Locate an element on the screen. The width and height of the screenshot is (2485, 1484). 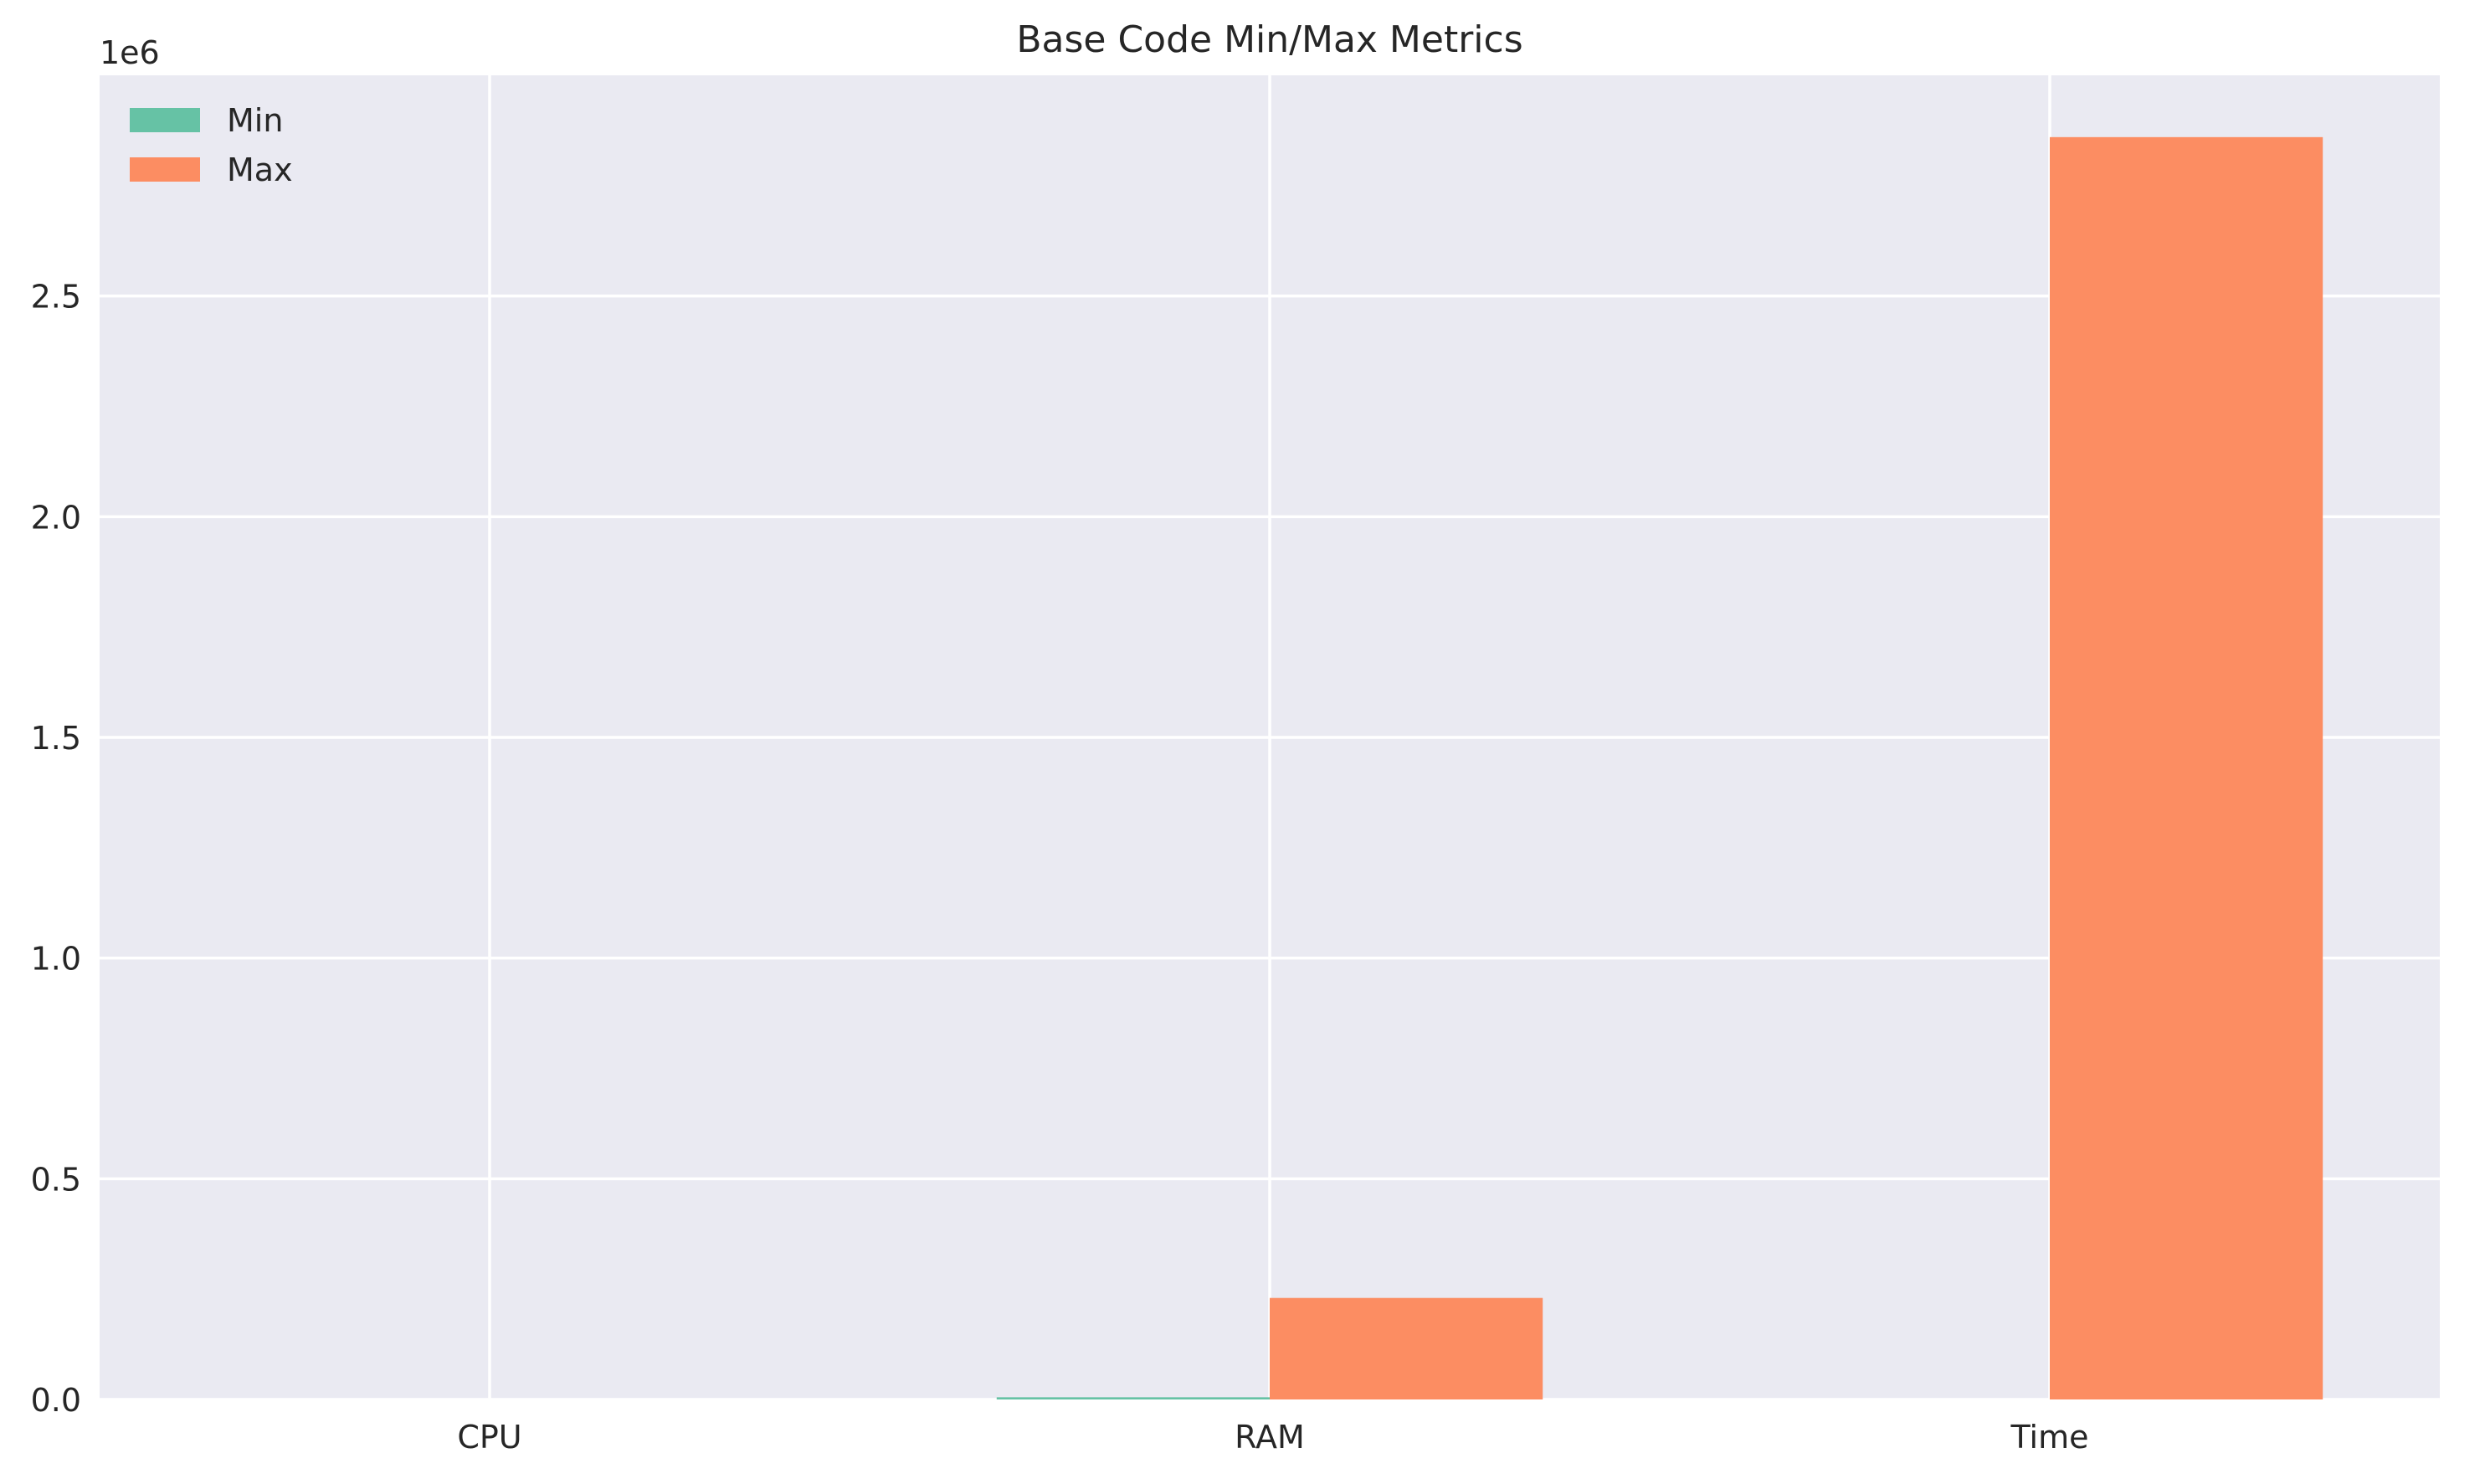
y-axis-offset-label: 1e6 is located at coordinates (130, 53).